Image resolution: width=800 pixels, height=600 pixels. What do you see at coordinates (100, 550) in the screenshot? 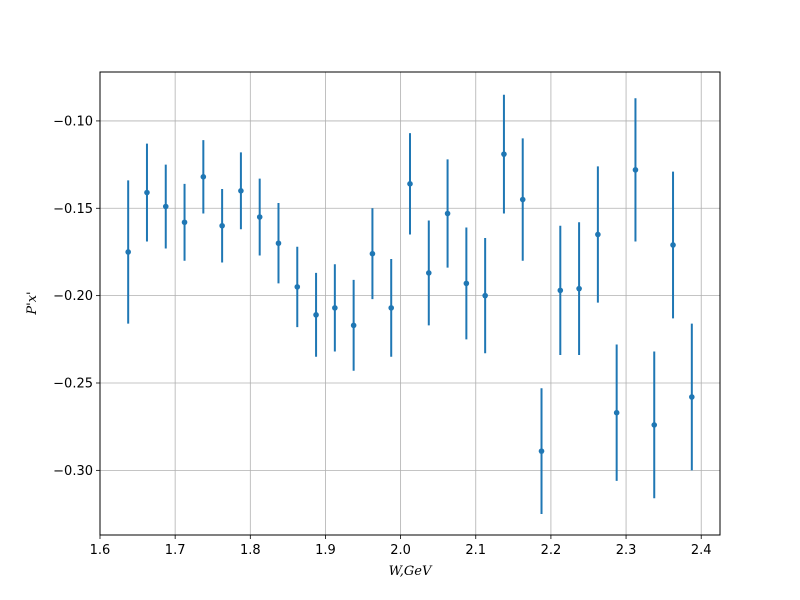
I see `x-tick-label: 1.6` at bounding box center [100, 550].